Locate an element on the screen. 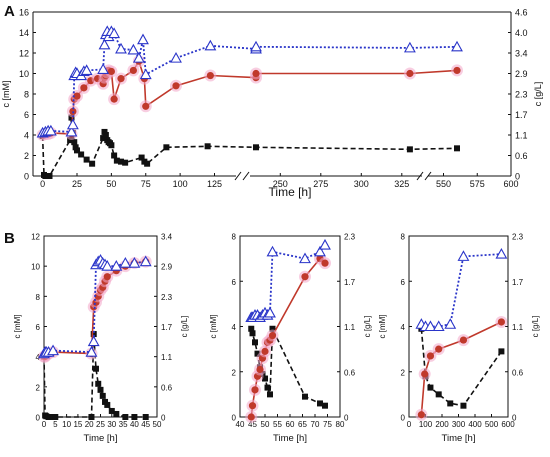 This screenshot has height=457, width=550. x-tick-label: 0 is located at coordinates (409, 424).